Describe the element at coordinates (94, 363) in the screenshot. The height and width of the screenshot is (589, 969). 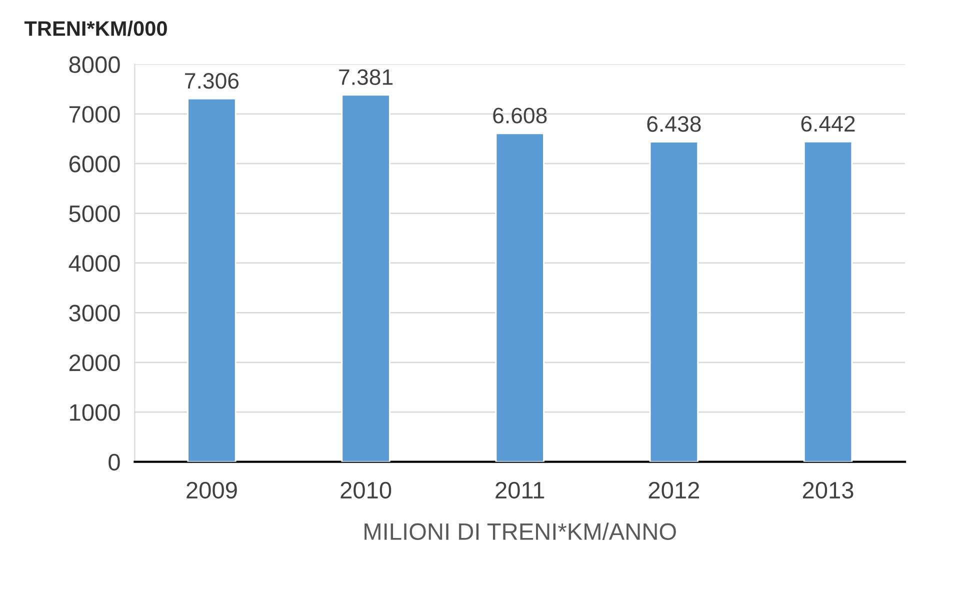
I see `y-tick-label: 2000` at that location.